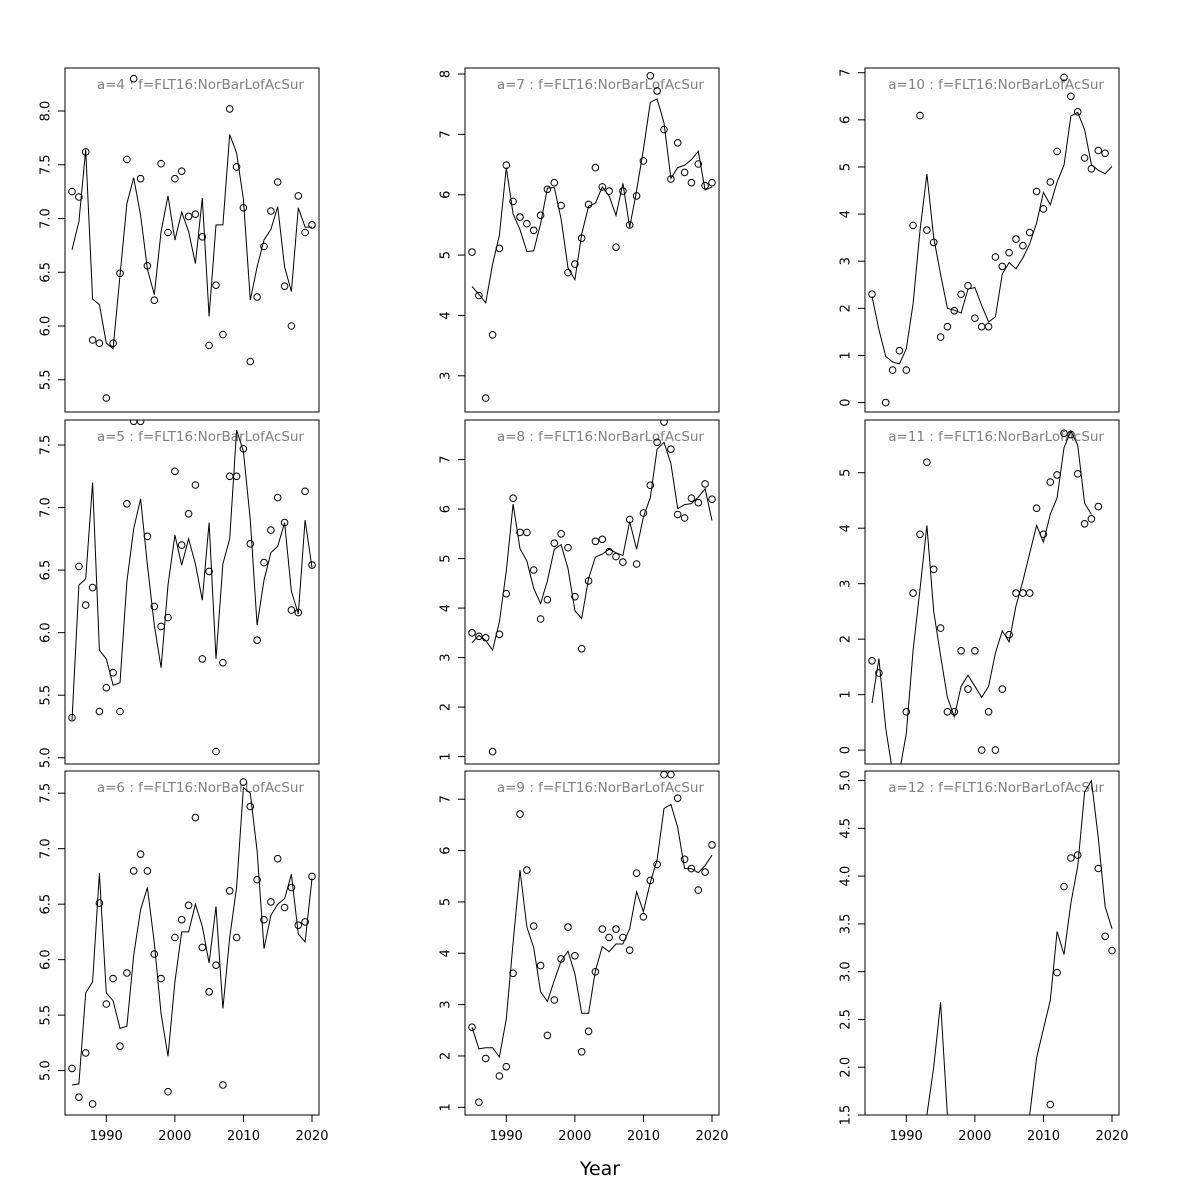 The height and width of the screenshot is (1200, 1200). I want to click on y-tick-label: 5.0, so click(846, 780).